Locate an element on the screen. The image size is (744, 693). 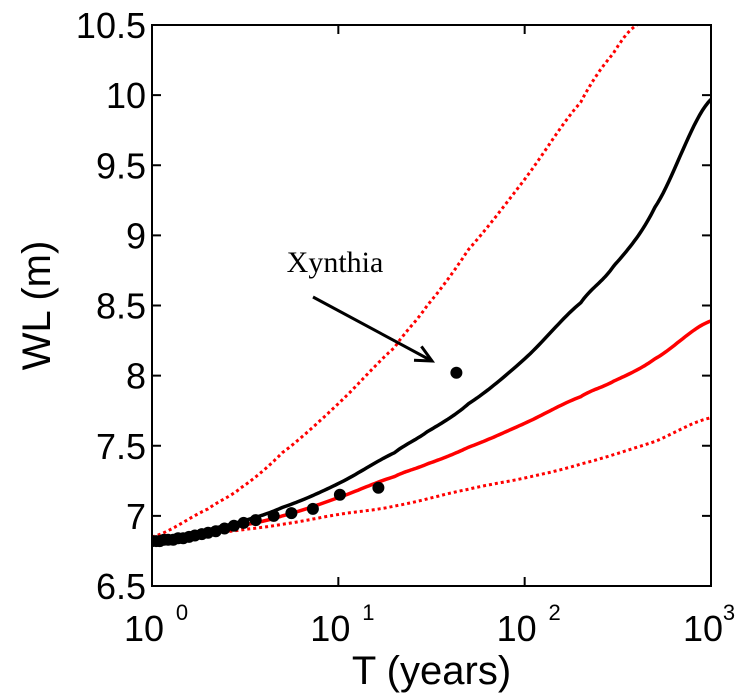
y-tick-label: 8.5 is located at coordinates (121, 306).